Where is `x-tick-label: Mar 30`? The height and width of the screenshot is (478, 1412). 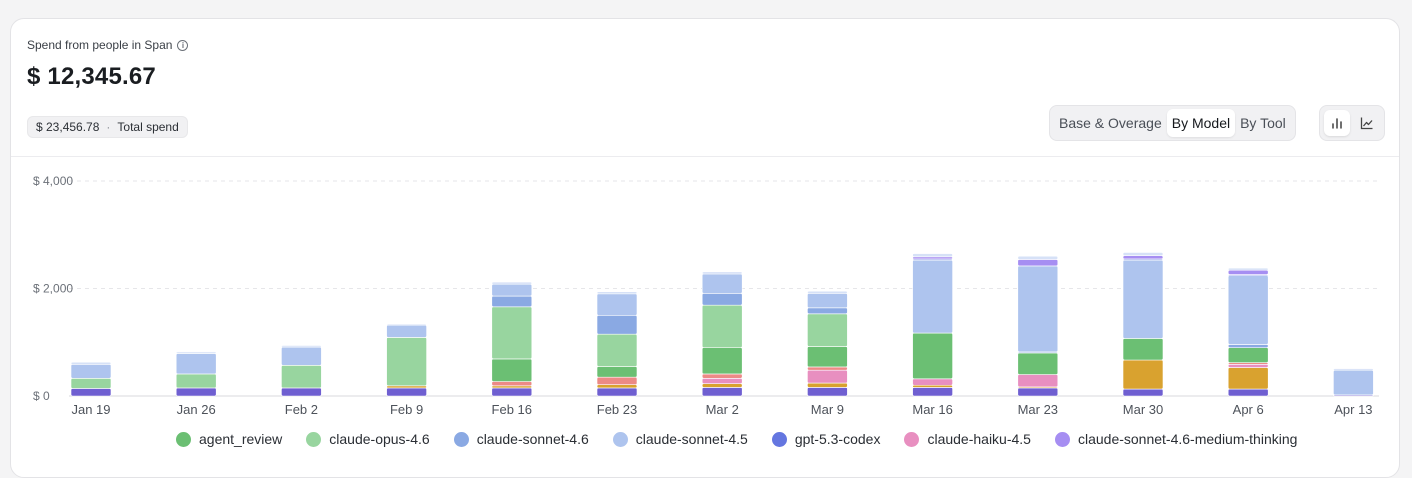
x-tick-label: Mar 30 is located at coordinates (1143, 409).